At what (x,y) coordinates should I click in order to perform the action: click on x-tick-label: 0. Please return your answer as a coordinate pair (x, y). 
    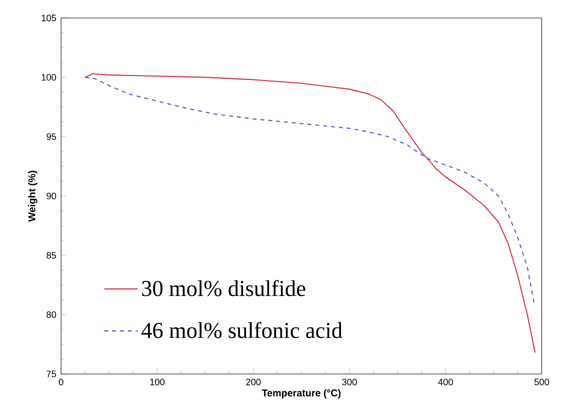
    Looking at the image, I should click on (61, 382).